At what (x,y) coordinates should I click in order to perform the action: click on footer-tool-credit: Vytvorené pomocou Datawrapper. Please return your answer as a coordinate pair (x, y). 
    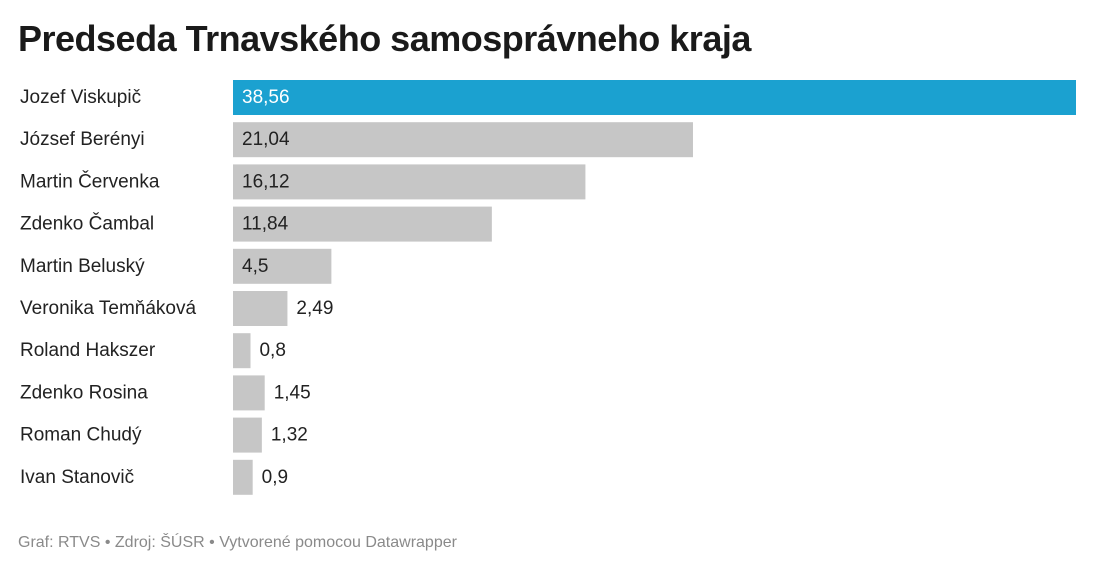
    Looking at the image, I should click on (338, 542).